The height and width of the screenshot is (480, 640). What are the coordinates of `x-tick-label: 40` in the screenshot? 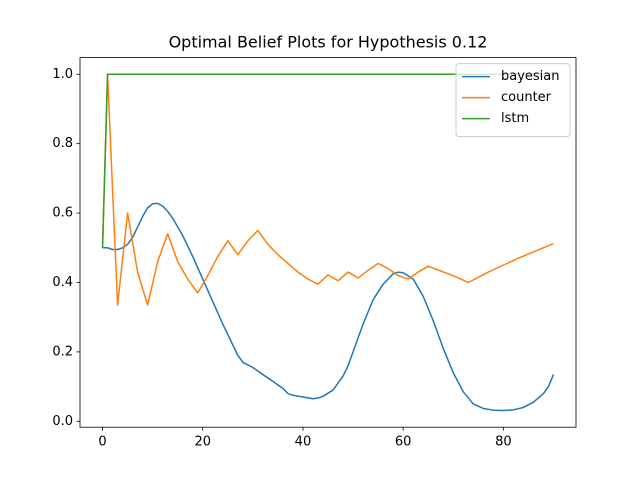 It's located at (303, 442).